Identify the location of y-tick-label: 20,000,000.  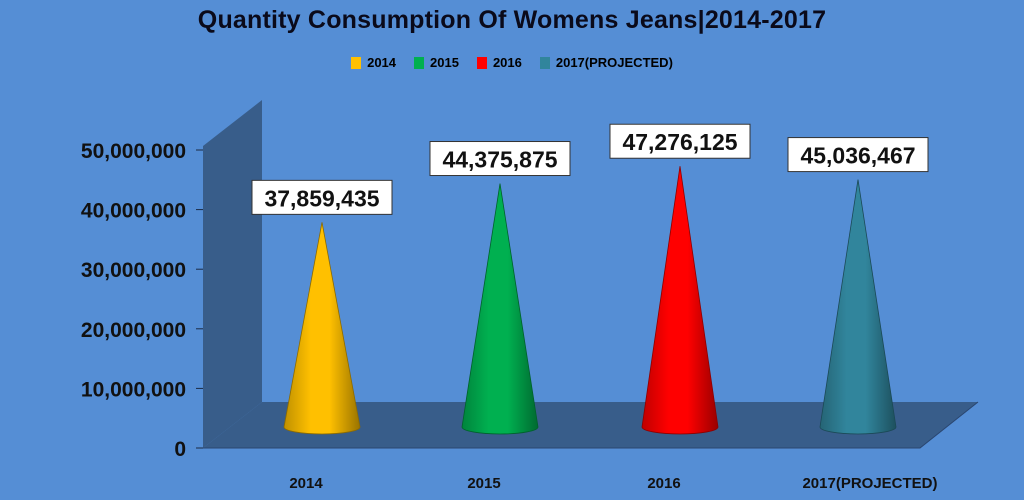
(133, 330).